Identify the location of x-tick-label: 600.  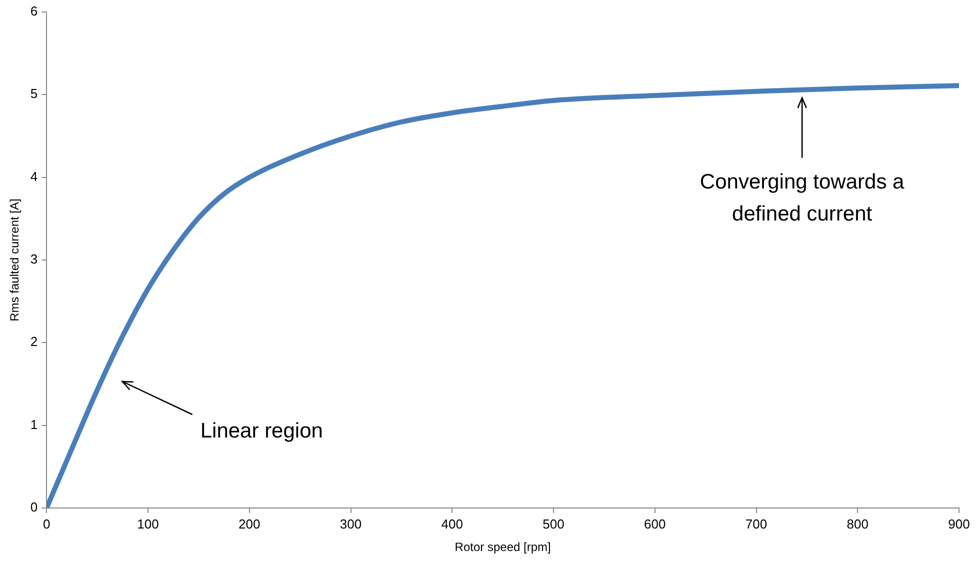
(655, 524).